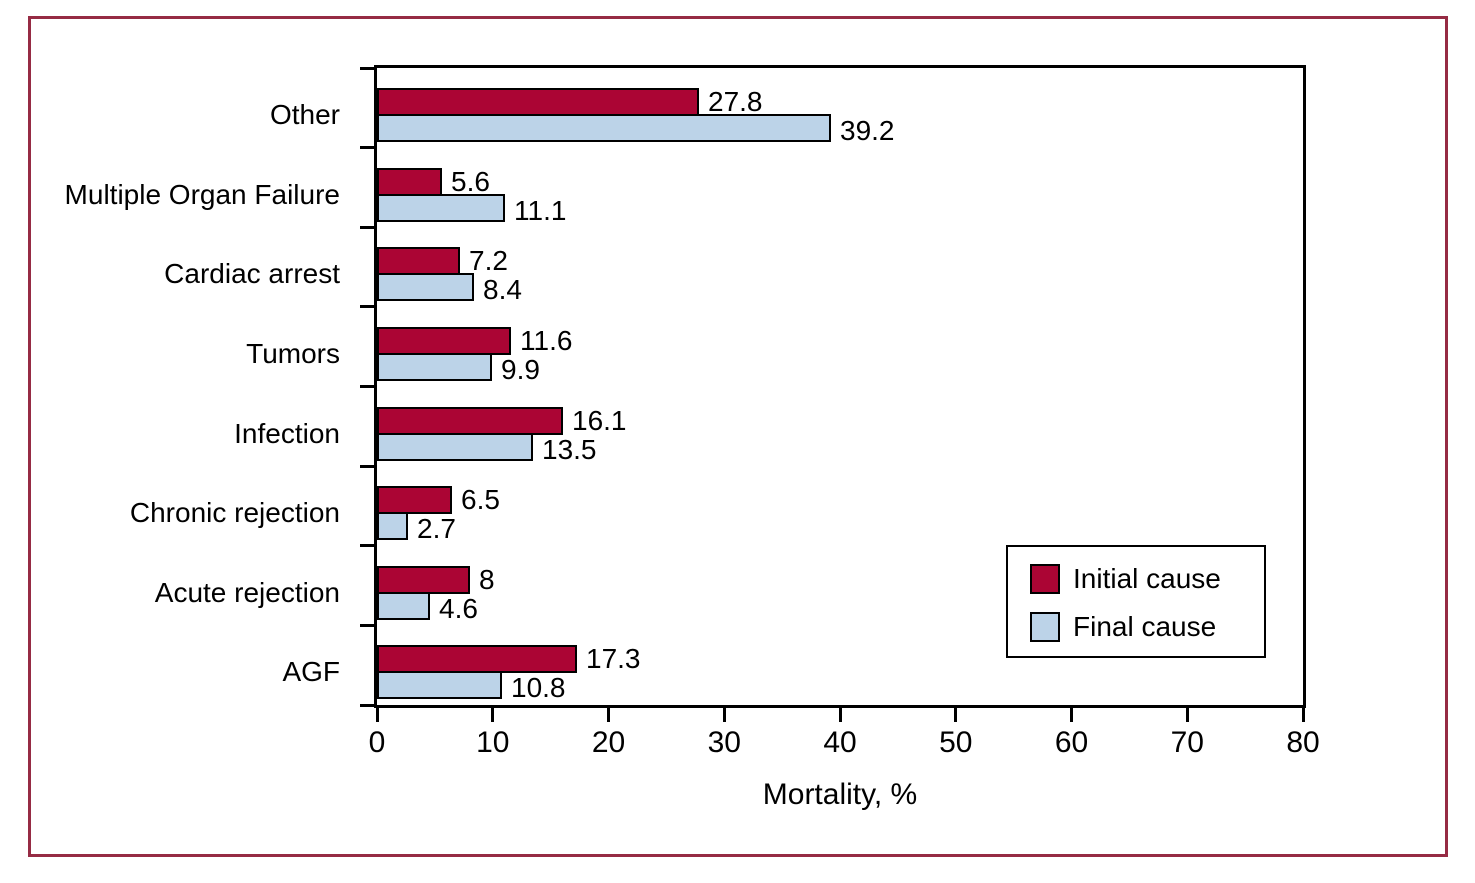 The height and width of the screenshot is (883, 1475). What do you see at coordinates (1145, 626) in the screenshot?
I see `legend-label-final-cause: Final cause` at bounding box center [1145, 626].